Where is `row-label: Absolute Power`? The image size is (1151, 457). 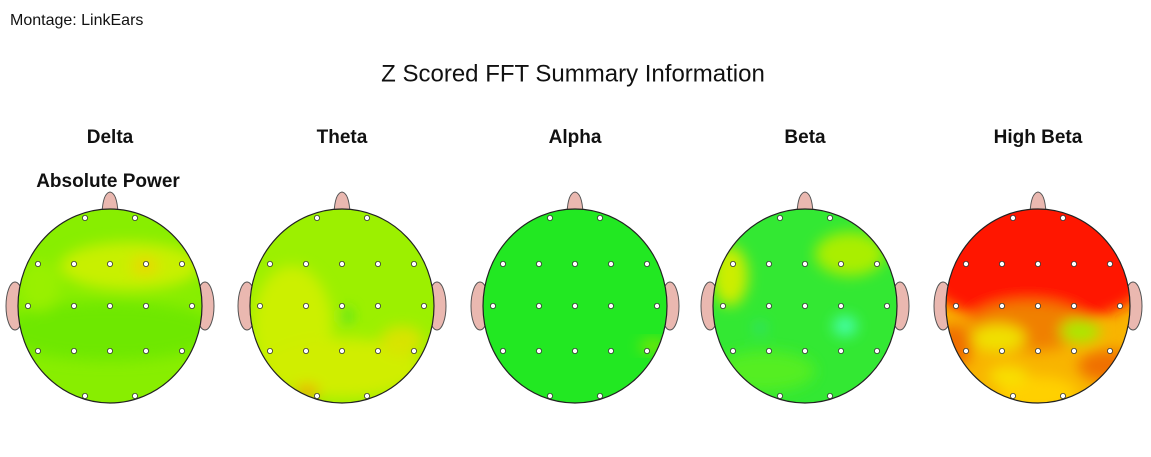 row-label: Absolute Power is located at coordinates (108, 181).